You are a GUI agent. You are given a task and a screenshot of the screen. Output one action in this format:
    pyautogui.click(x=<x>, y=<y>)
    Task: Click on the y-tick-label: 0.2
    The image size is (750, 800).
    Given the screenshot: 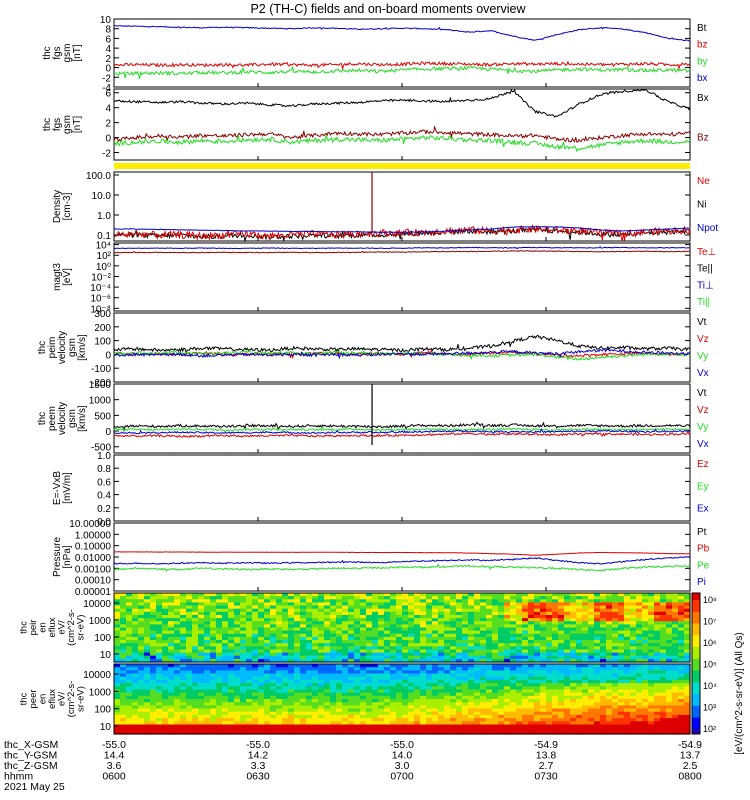 What is the action you would take?
    pyautogui.click(x=104, y=509)
    